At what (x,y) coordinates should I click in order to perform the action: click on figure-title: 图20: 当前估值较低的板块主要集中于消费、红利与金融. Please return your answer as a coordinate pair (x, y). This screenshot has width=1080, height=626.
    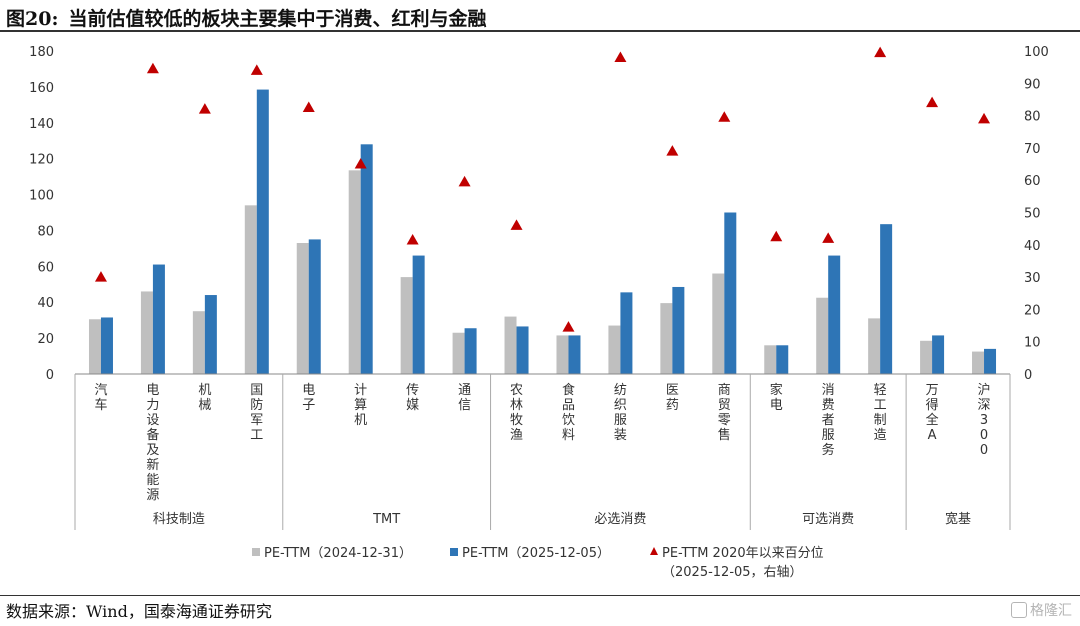
    Looking at the image, I should click on (246, 17).